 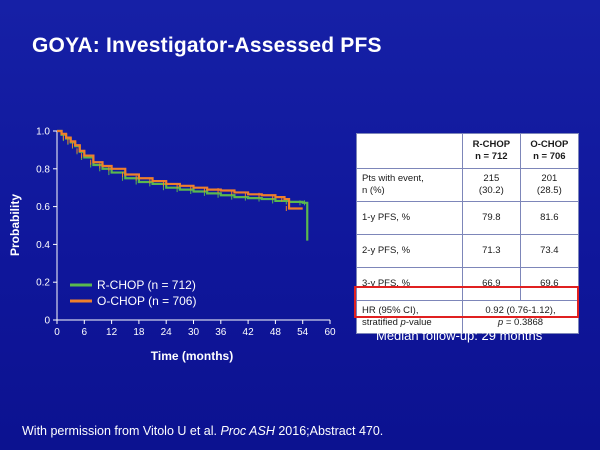 I want to click on hr-label-line2-prefix: stratified, so click(x=381, y=322).